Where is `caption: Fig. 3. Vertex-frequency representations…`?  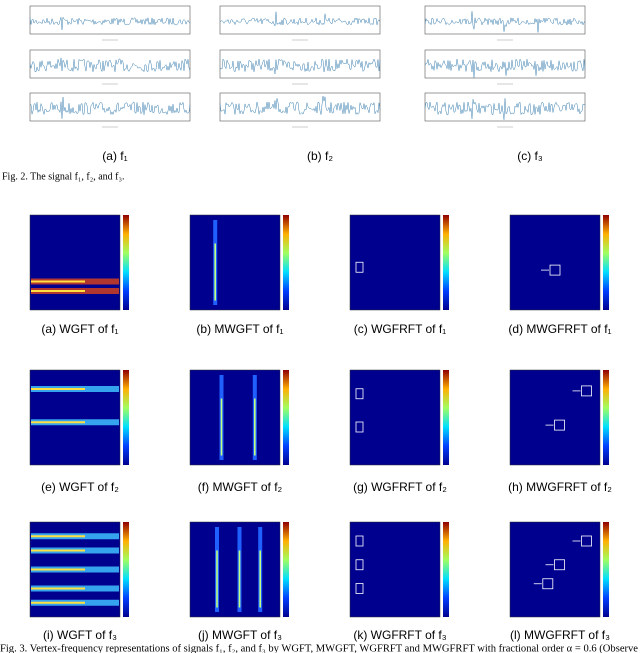 caption: Fig. 3. Vertex-frequency representations… is located at coordinates (319, 648).